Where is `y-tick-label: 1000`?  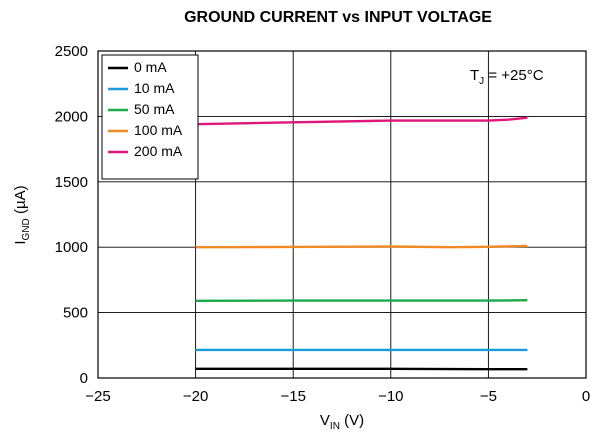 y-tick-label: 1000 is located at coordinates (71, 247).